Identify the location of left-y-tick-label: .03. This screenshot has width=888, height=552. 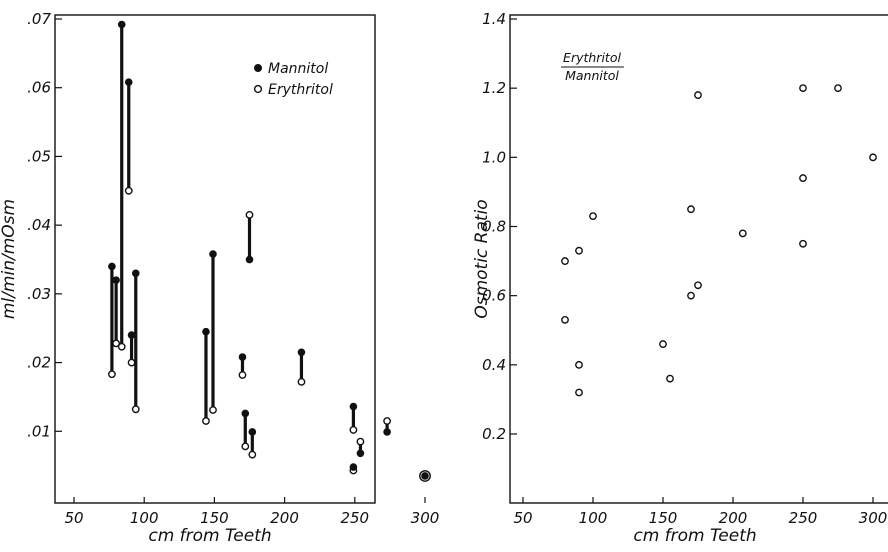
(39, 294).